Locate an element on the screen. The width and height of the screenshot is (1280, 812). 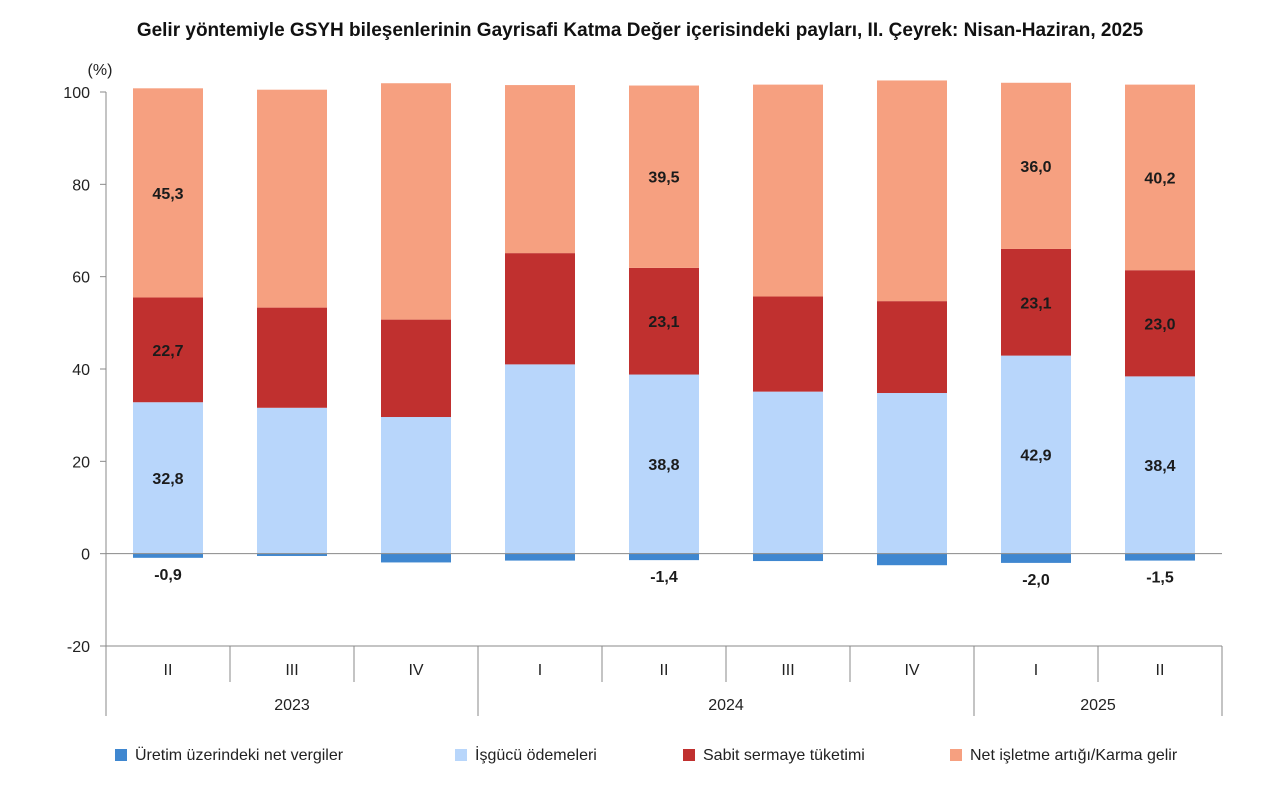
y-tick-label: 40 is located at coordinates (81, 370).